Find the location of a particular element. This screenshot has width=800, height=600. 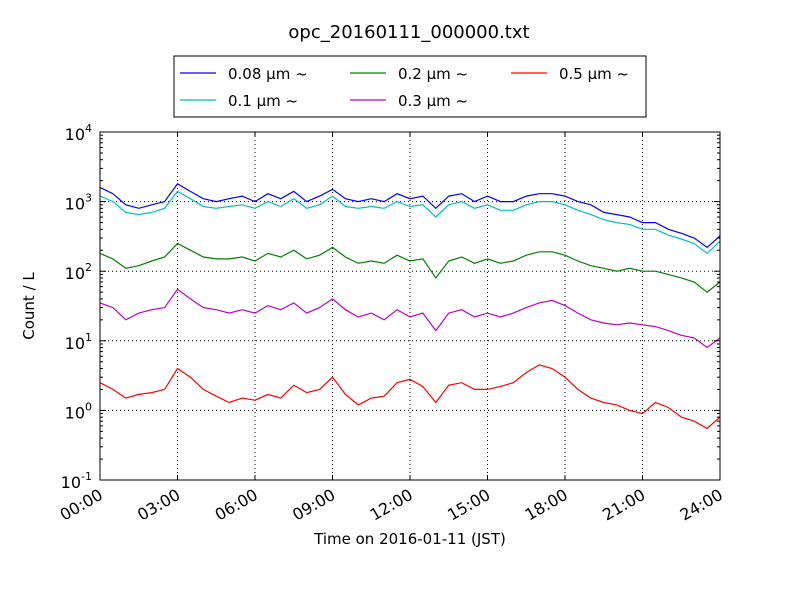

y-tick-label: 10¹ is located at coordinates (78, 342).